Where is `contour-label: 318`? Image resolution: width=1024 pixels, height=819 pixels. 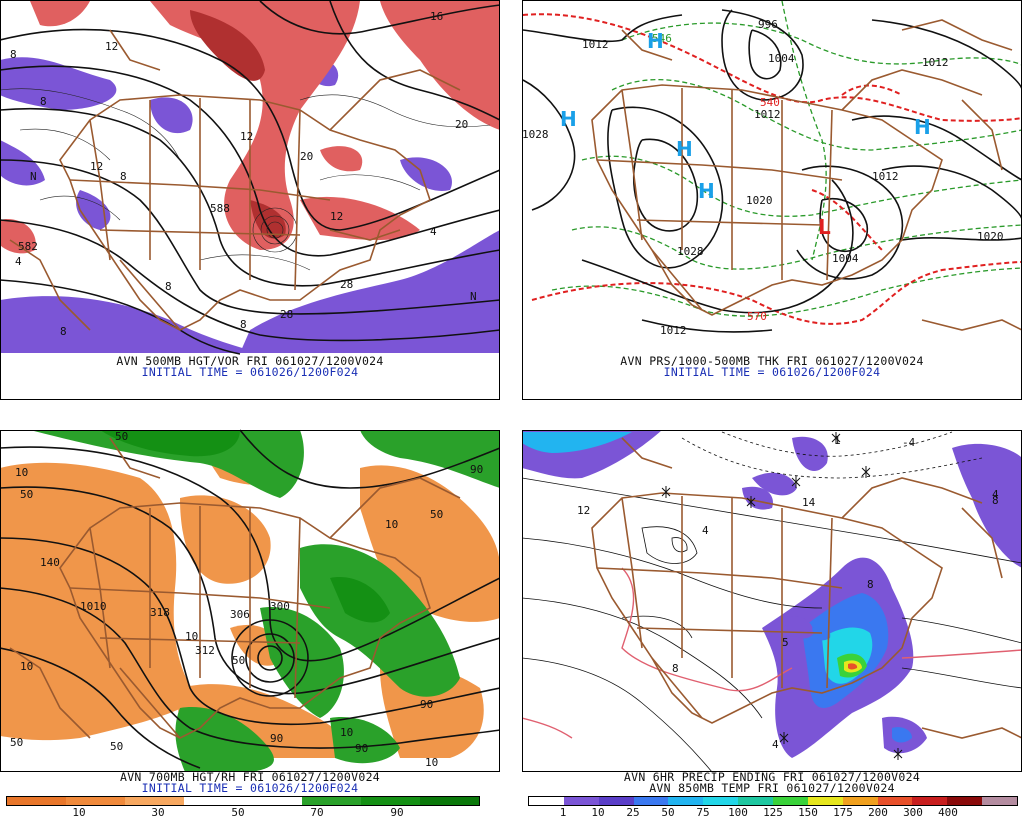 contour-label: 318 is located at coordinates (160, 612).